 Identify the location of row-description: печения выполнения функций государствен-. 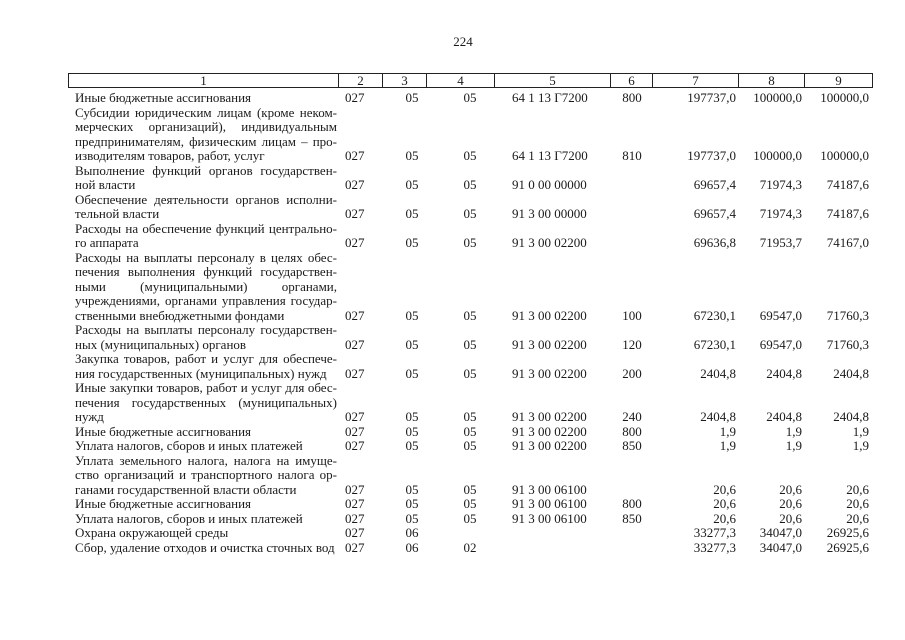
(206, 272).